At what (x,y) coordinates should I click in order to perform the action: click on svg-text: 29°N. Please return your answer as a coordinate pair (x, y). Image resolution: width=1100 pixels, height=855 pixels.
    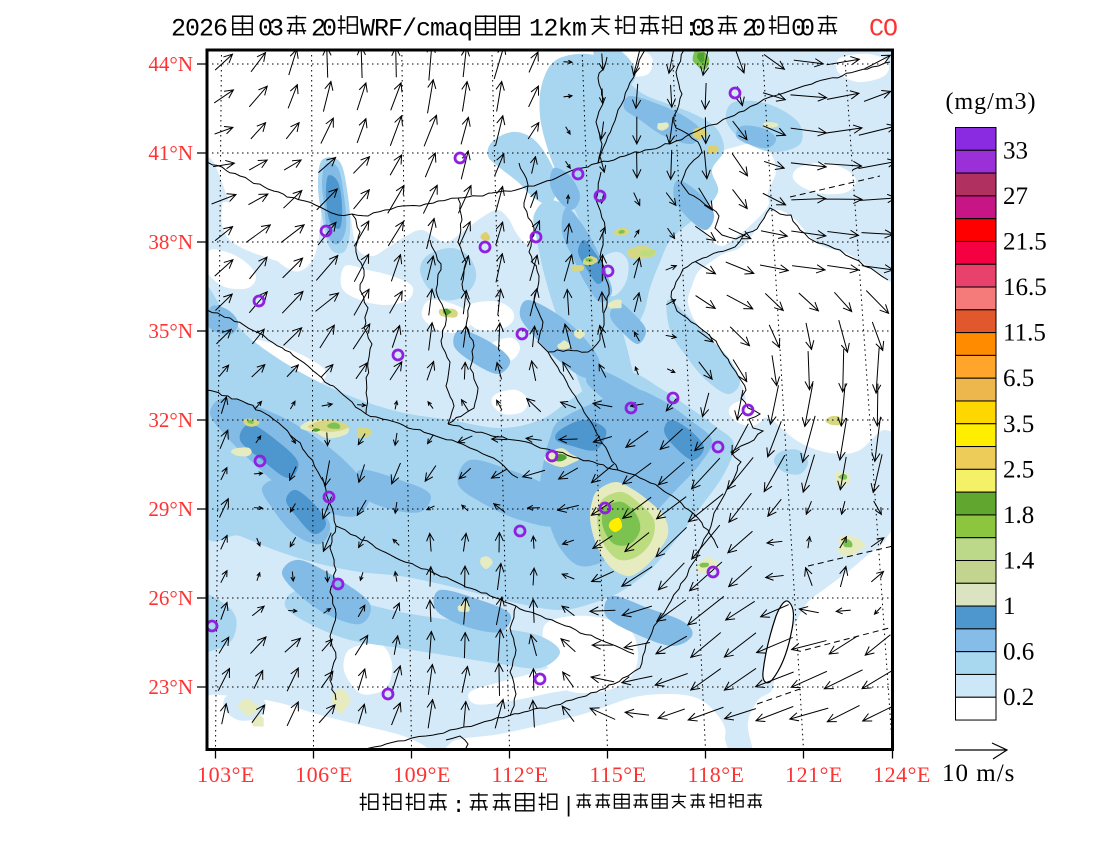
    Looking at the image, I should click on (170, 509).